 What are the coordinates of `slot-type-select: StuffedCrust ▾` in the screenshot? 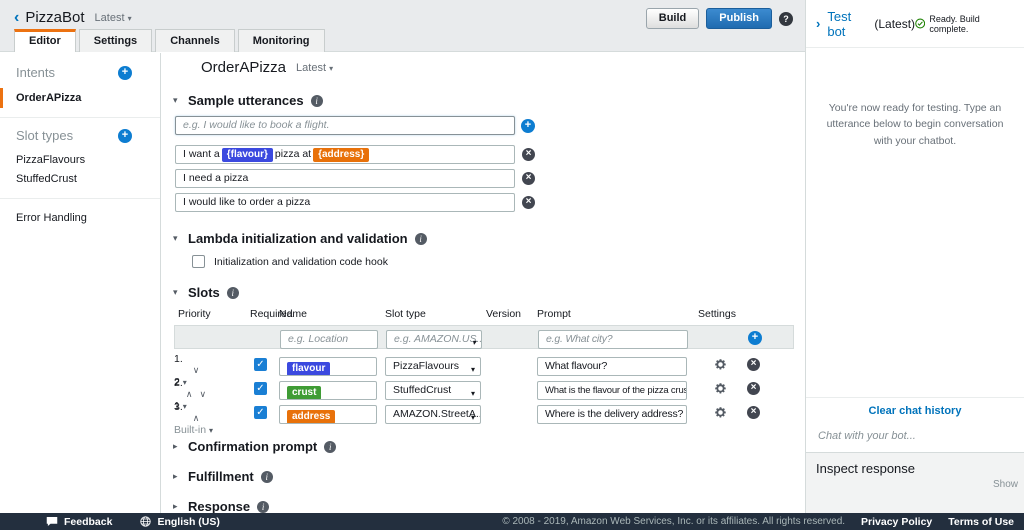 It's located at (433, 390).